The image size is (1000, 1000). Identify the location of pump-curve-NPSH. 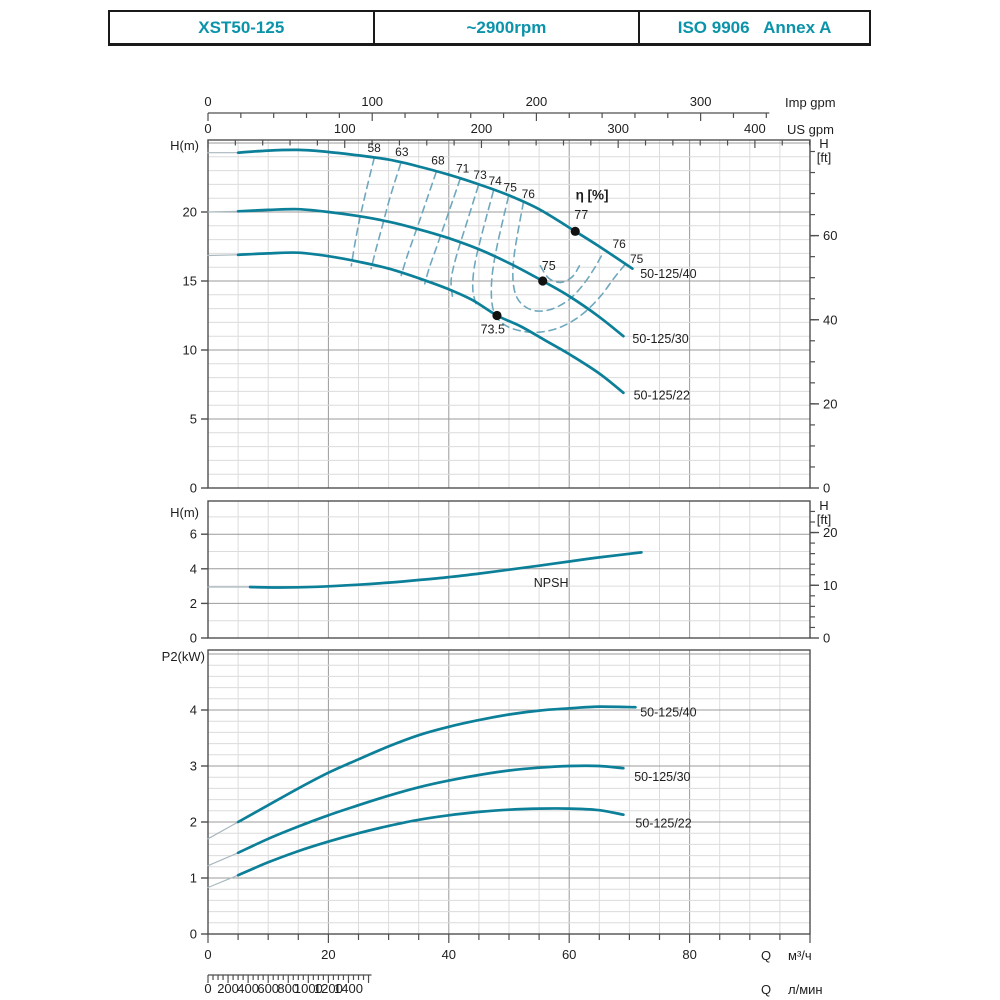
(445, 570).